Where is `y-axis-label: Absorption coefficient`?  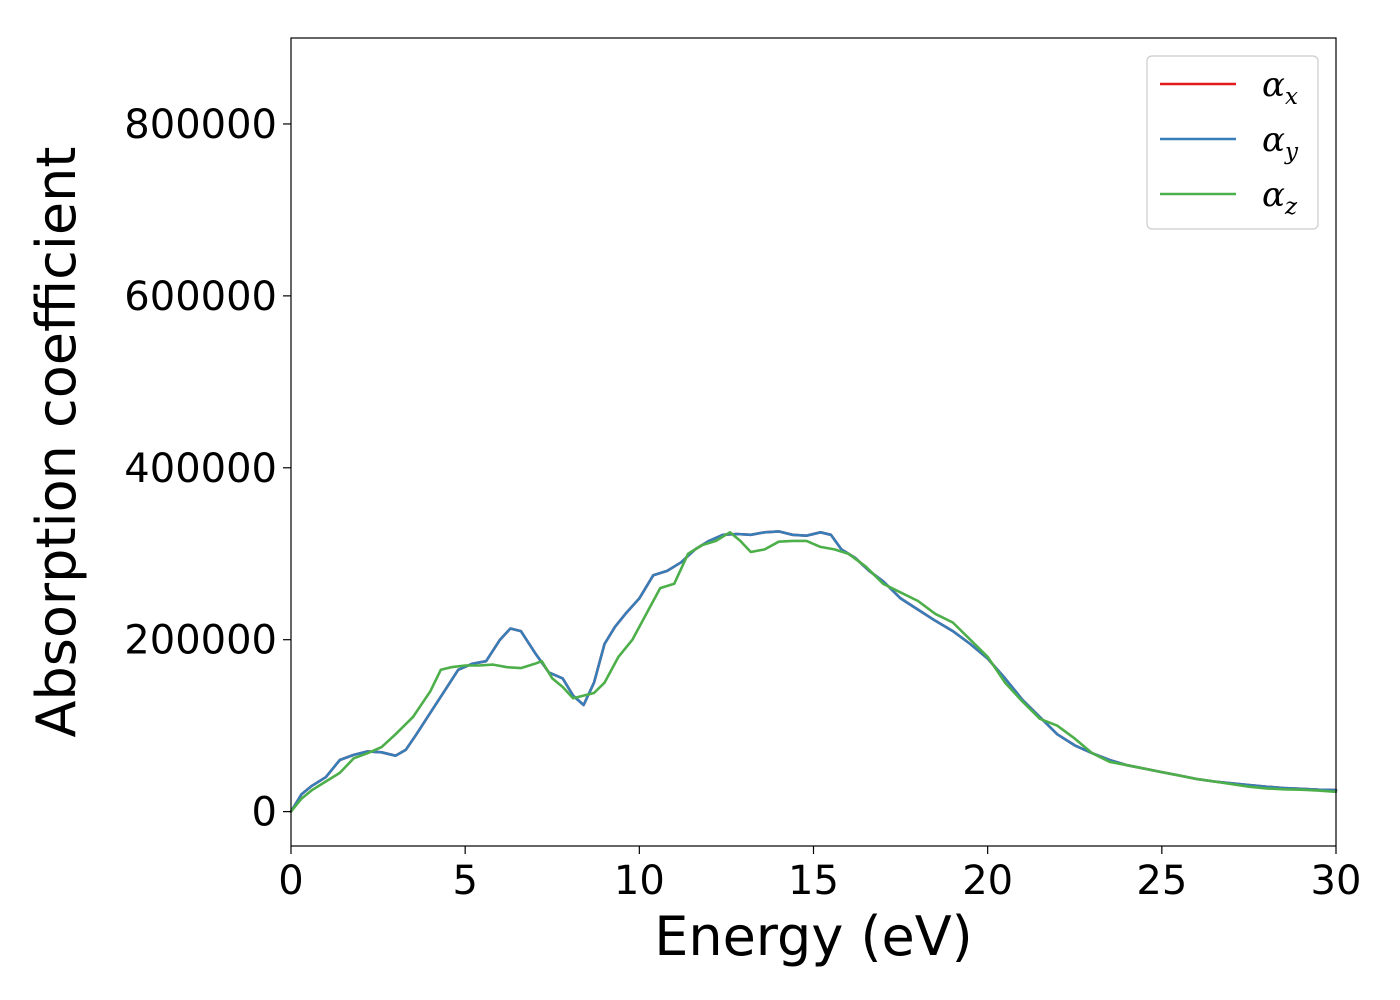 y-axis-label: Absorption coefficient is located at coordinates (56, 442).